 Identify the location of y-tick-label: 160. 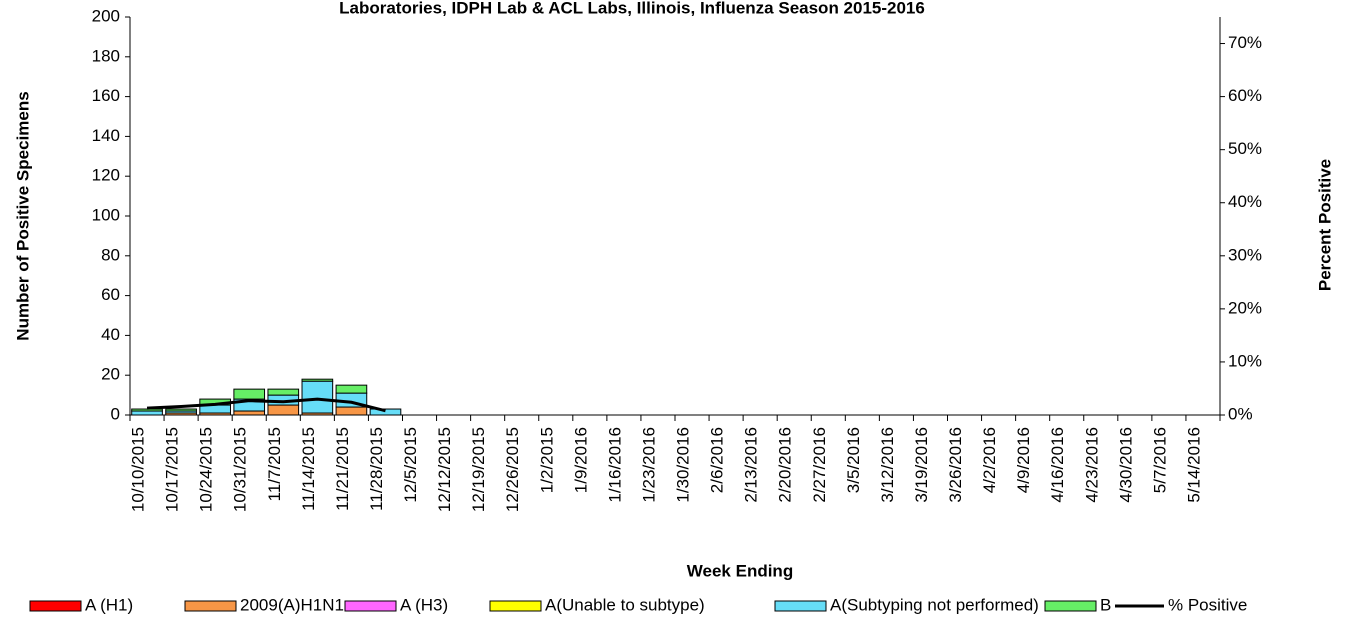
(106, 95).